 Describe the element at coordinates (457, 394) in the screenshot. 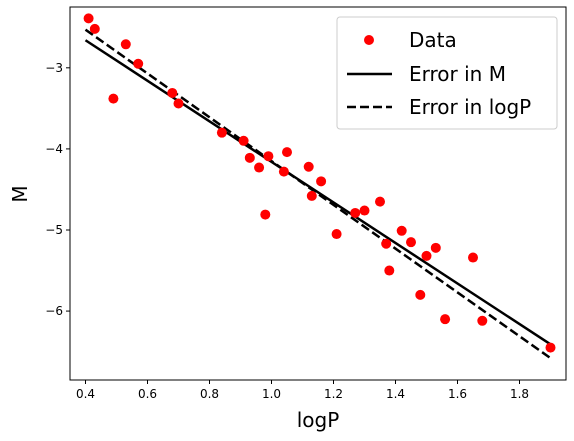

I see `x-tick-label: 1.6` at that location.